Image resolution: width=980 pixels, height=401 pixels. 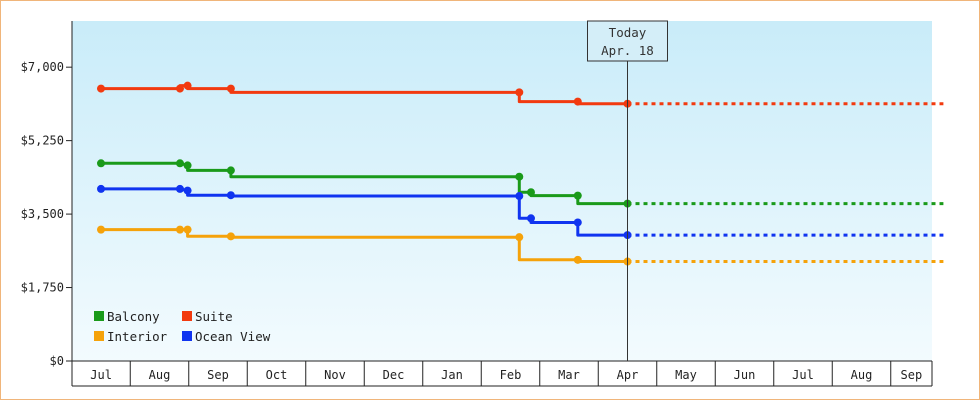 What do you see at coordinates (214, 316) in the screenshot?
I see `legend-label: Suite` at bounding box center [214, 316].